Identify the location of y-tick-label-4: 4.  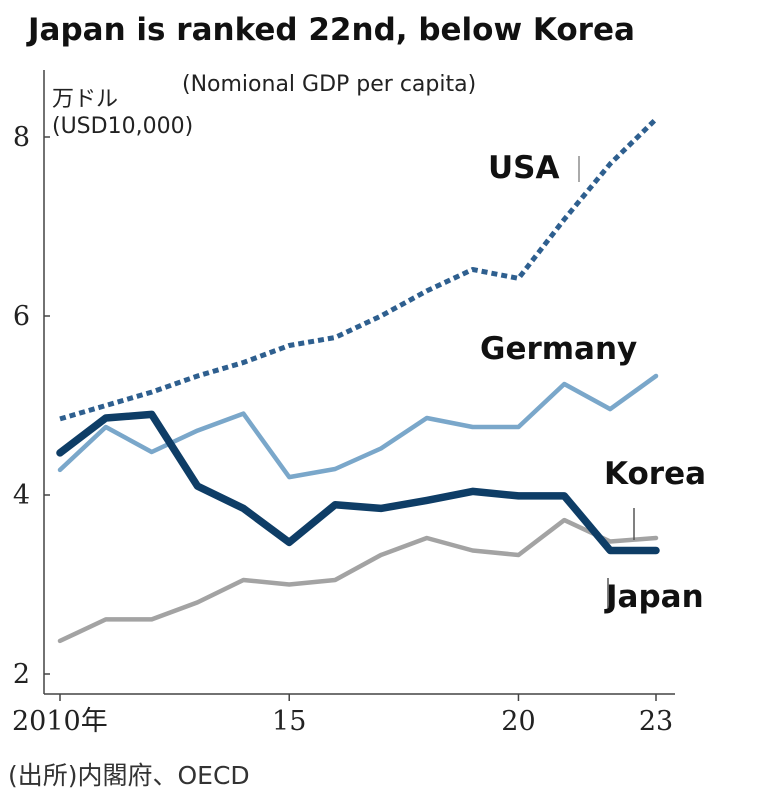
(21, 495).